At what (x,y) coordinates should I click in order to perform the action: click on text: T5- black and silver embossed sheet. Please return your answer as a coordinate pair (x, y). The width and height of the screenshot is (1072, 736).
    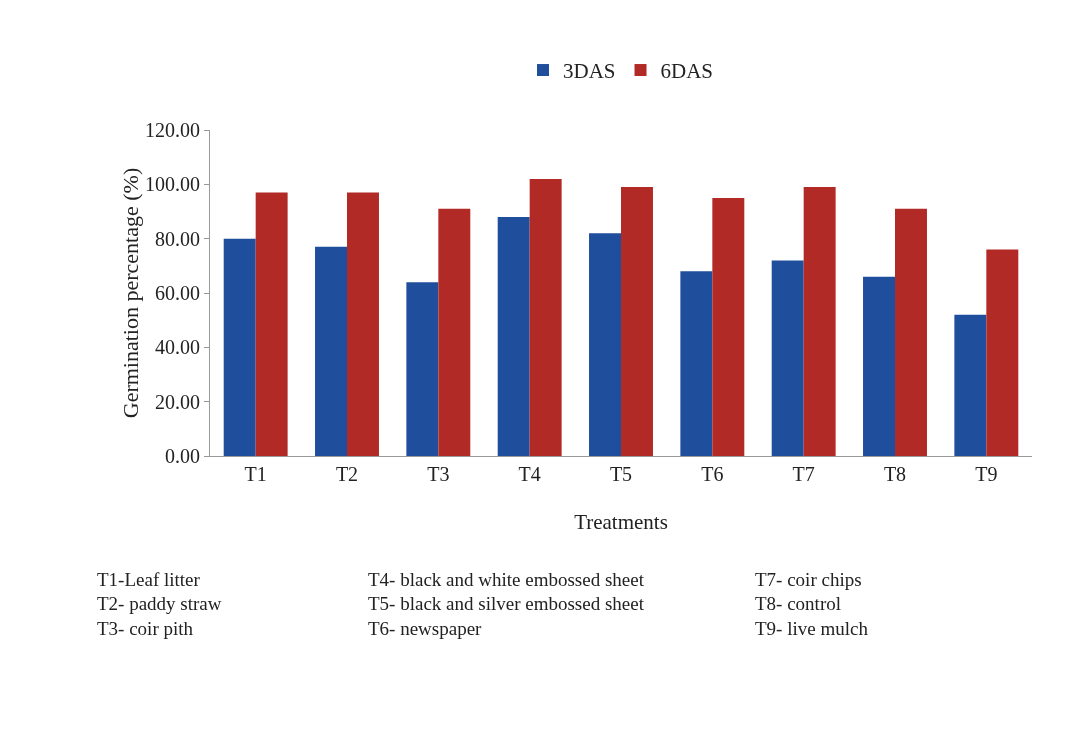
    Looking at the image, I should click on (506, 603).